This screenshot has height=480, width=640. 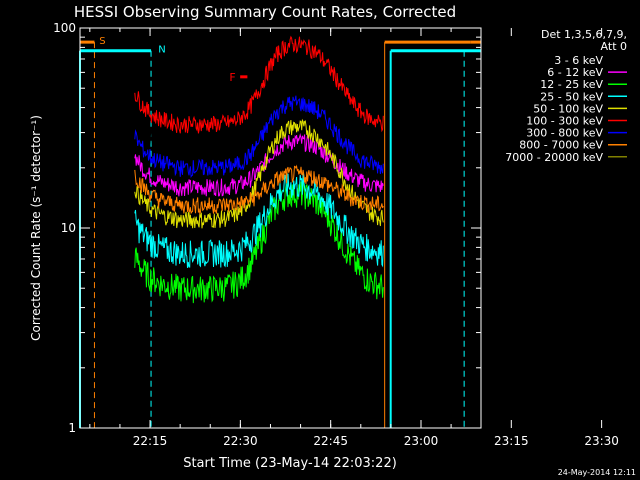 What do you see at coordinates (240, 441) in the screenshot?
I see `x-tick-label: 22:30` at bounding box center [240, 441].